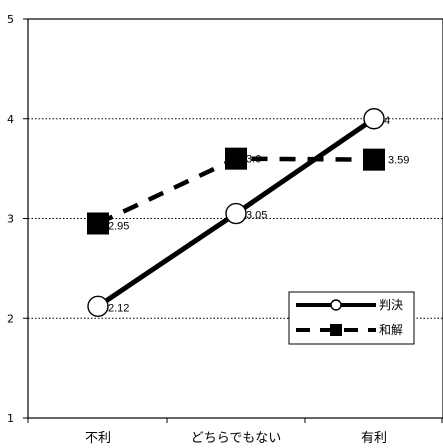 This screenshot has width=443, height=448. I want to click on data-label: 2.12, so click(118, 308).